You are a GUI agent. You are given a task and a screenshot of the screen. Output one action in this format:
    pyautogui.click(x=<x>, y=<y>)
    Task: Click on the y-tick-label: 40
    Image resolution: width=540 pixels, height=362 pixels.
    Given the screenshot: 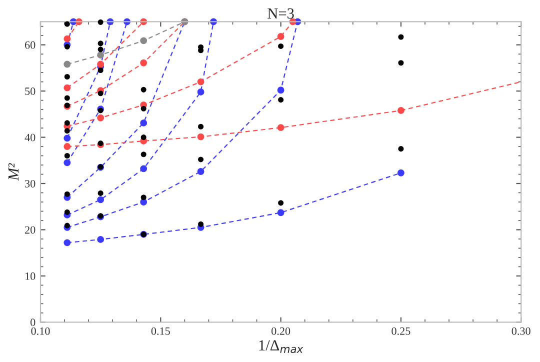 What is the action you would take?
    pyautogui.click(x=30, y=138)
    